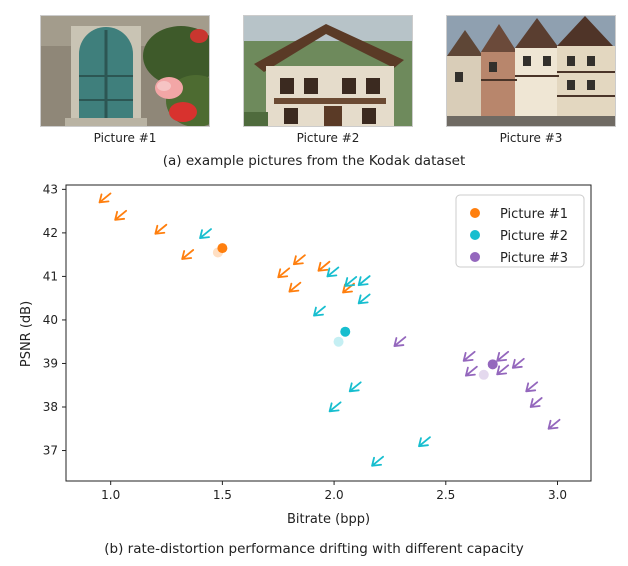 This screenshot has width=628, height=566. I want to click on legend: Picture #1 Picture #2 Picture #3, so click(520, 231).